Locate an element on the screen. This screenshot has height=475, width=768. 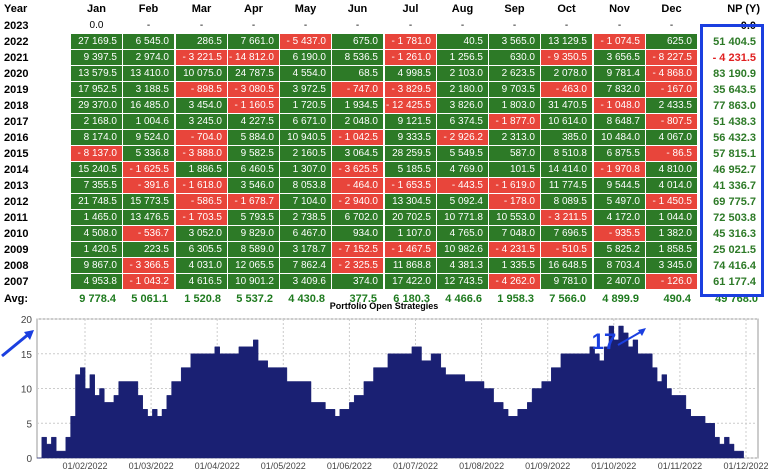
month-cell: 28 259.5 is located at coordinates (410, 153).